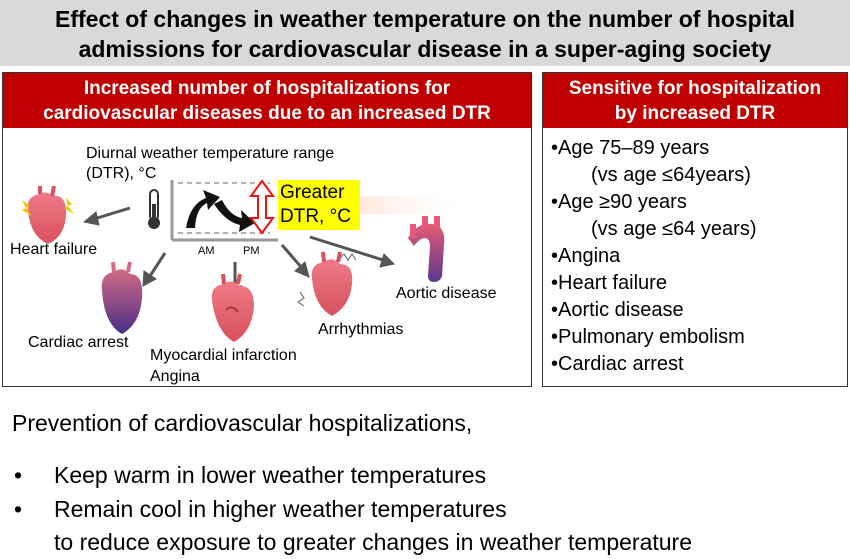  I want to click on greater-label-line-2: DTR, °C, so click(315, 216).